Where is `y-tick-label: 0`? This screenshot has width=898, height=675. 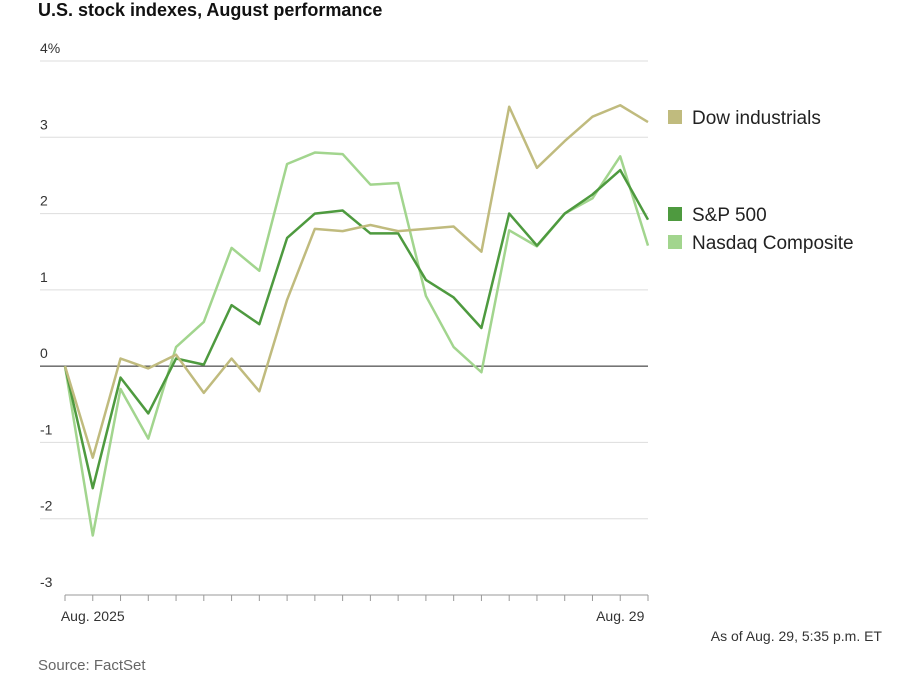
y-tick-label: 0 is located at coordinates (44, 353).